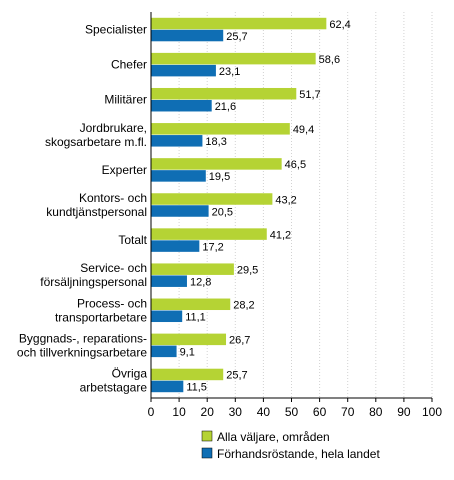 This screenshot has width=454, height=480. I want to click on category-label: Jordbrukare, skogsarbetare m.fl., so click(96, 135).